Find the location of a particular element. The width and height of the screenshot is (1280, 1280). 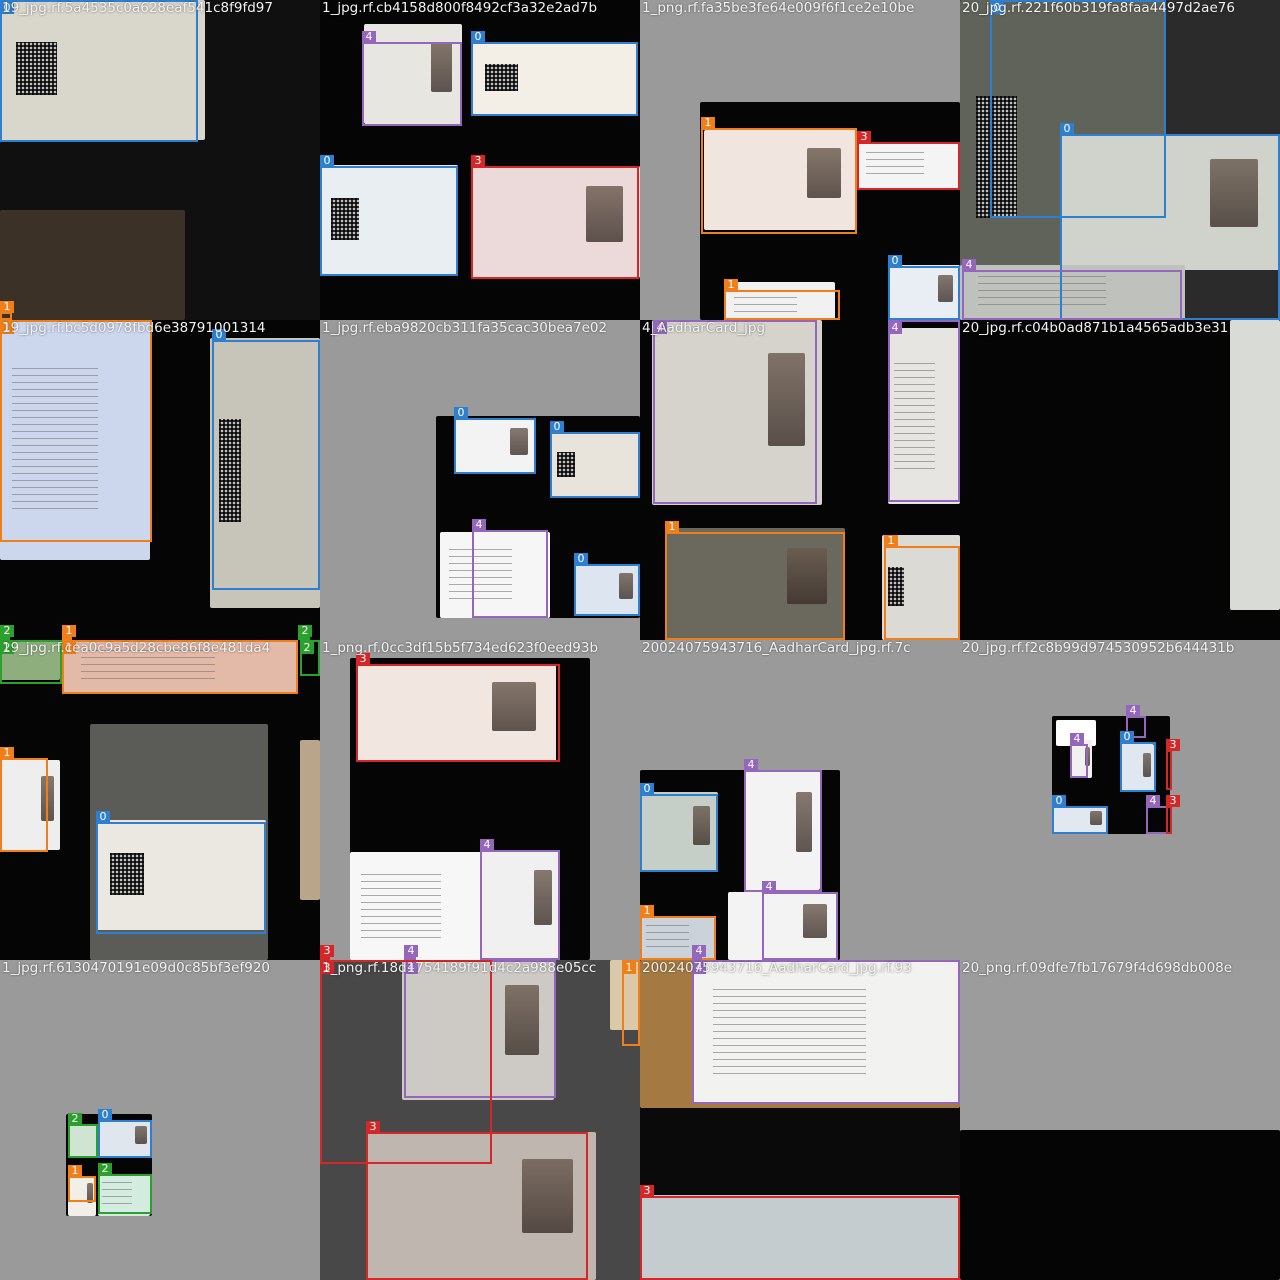

tile-filename: 1_png.rf.18d1754189f91d4c2a988e05cc is located at coordinates (459, 968).